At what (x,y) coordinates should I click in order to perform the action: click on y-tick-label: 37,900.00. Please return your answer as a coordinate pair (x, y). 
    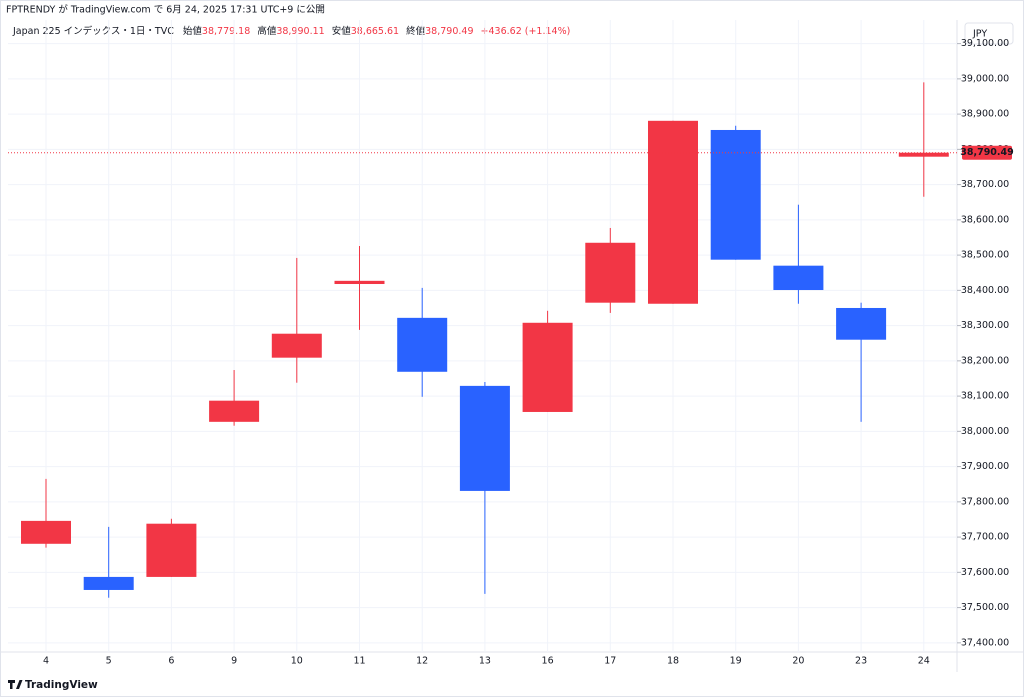
    Looking at the image, I should click on (985, 466).